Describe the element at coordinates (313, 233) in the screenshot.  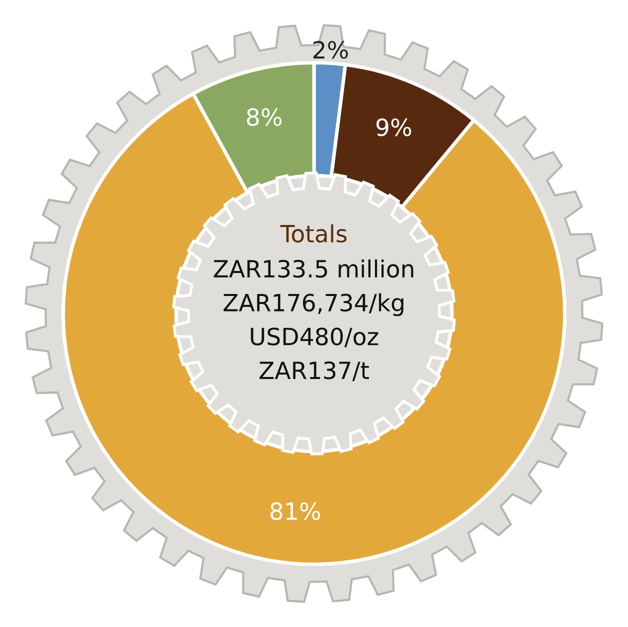
I see `text: Totals` at that location.